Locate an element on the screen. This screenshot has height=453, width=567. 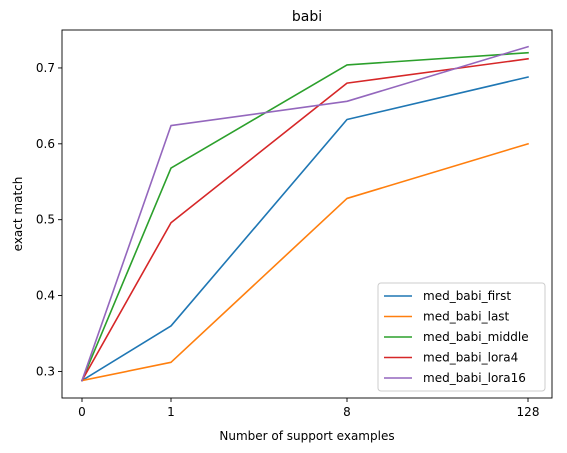
legend-box is located at coordinates (461, 337).